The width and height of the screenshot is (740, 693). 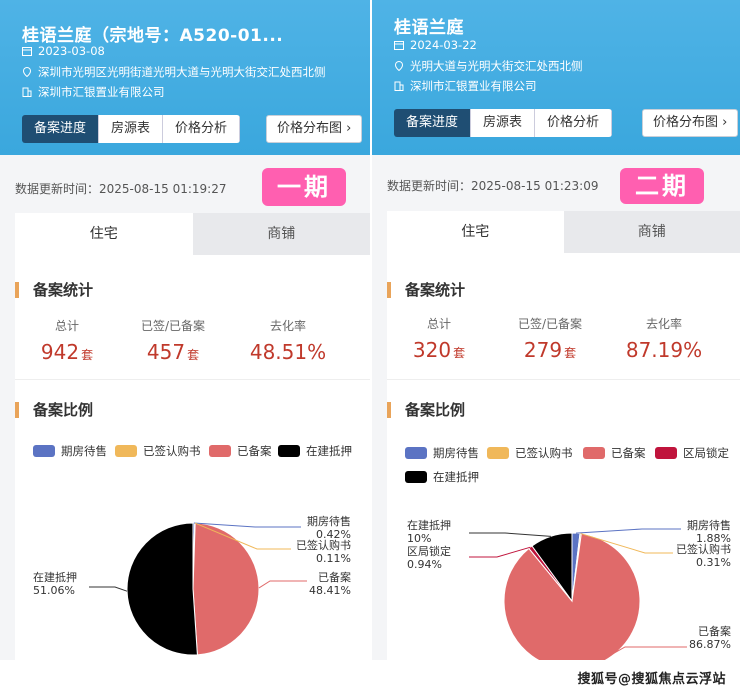 I want to click on project-address: 深圳市光明区光明街道光明大道与光明大街交汇处西北侧, so click(x=182, y=72).